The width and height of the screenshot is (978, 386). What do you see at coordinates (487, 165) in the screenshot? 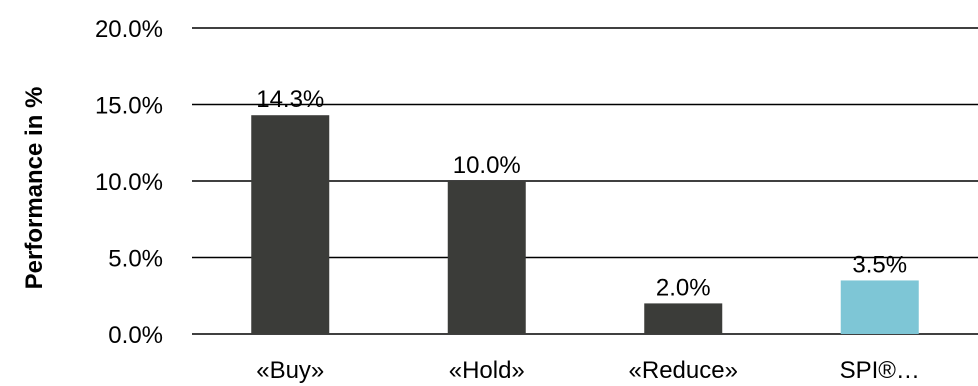
I see `data-label: 10.0%` at bounding box center [487, 165].